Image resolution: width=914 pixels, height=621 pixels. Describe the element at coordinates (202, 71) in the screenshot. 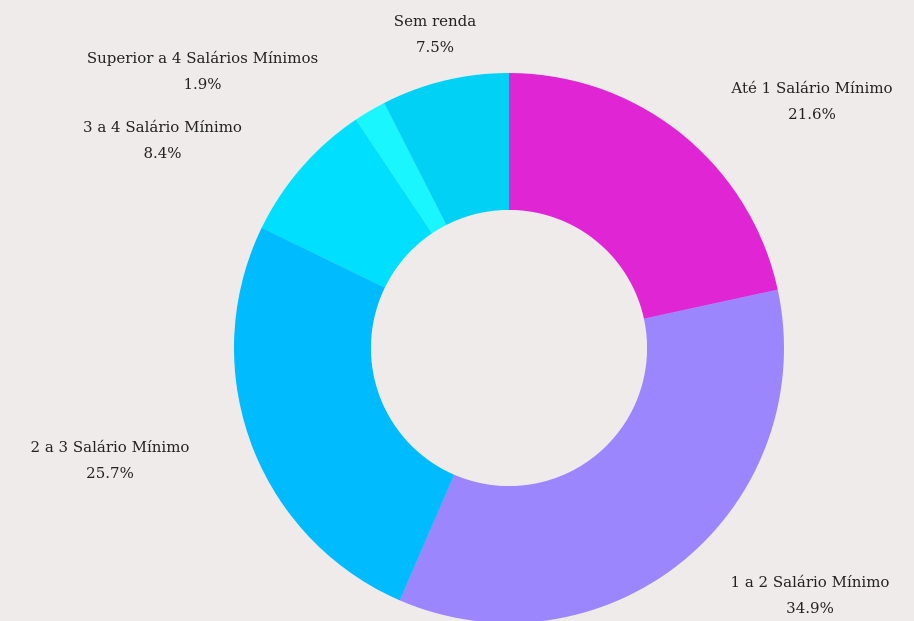

I see `slice-label-superior-4-salarios: Superior a 4 Salários Mínimos 1.9%` at that location.